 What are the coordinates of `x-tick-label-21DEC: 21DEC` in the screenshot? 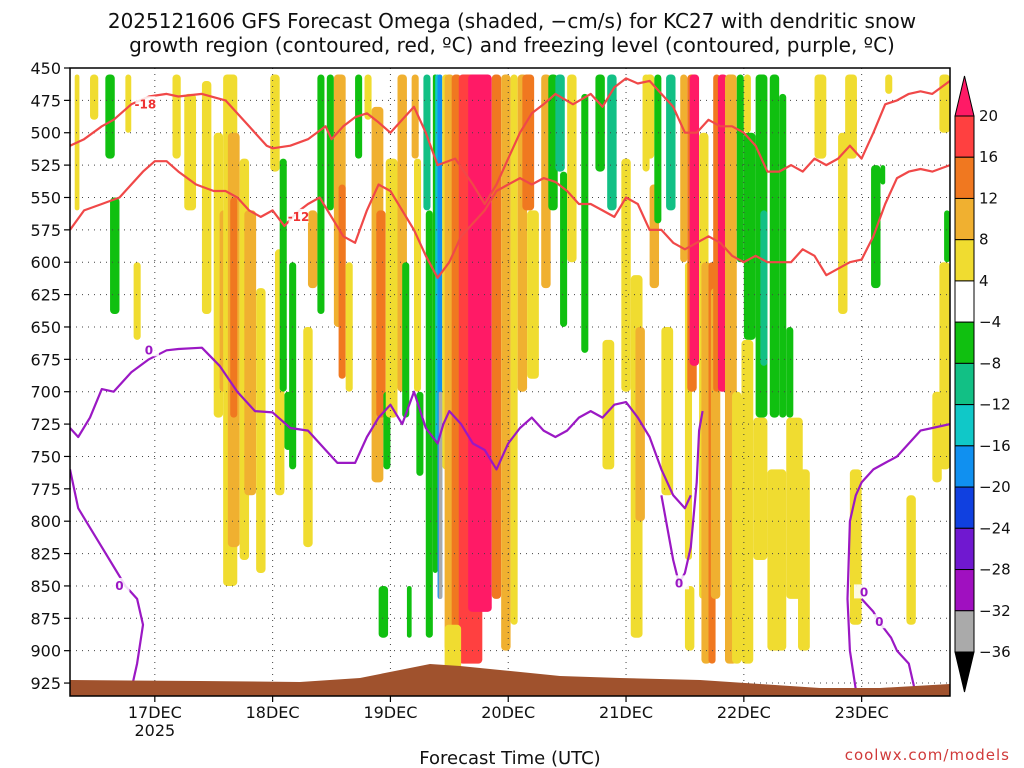 It's located at (626, 712).